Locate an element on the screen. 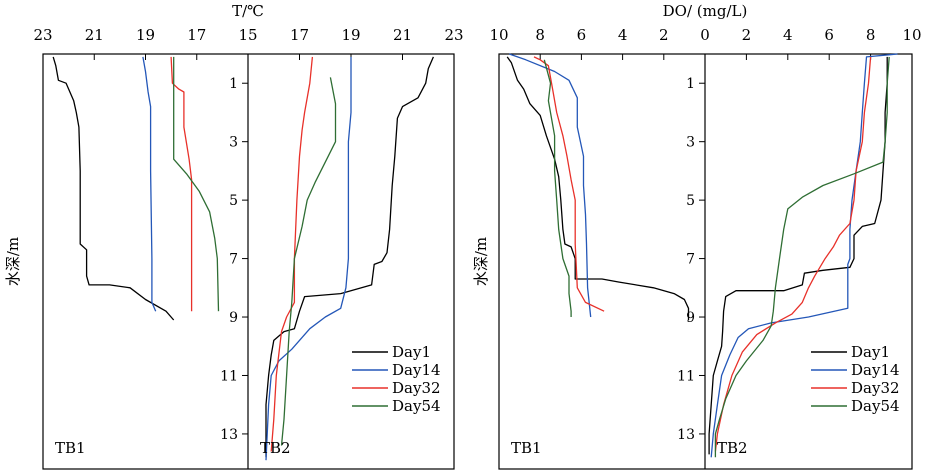 The width and height of the screenshot is (927, 471). x-axis-title: DO/ (mg/L) is located at coordinates (705, 11).